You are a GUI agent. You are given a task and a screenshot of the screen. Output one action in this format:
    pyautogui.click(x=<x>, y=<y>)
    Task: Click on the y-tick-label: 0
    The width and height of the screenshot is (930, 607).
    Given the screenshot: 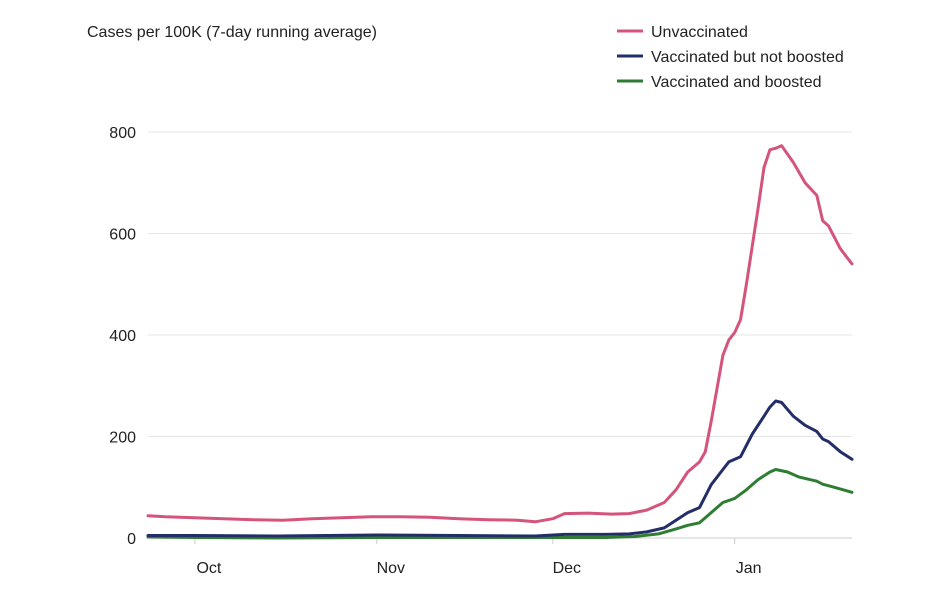 What is the action you would take?
    pyautogui.click(x=131, y=539)
    